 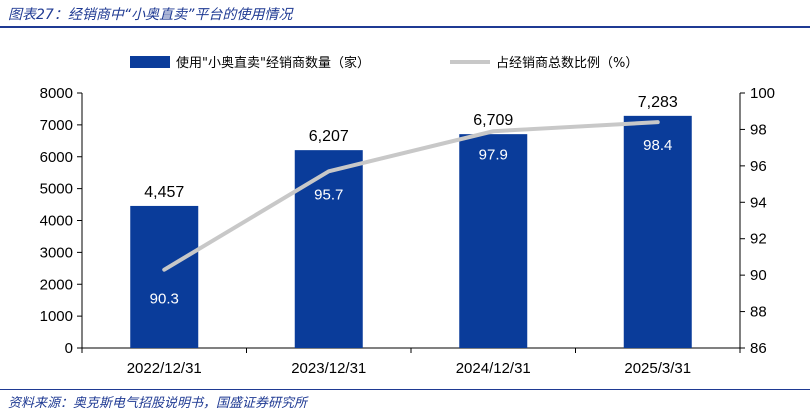 I want to click on right-tick-label: 98, so click(x=758, y=129).